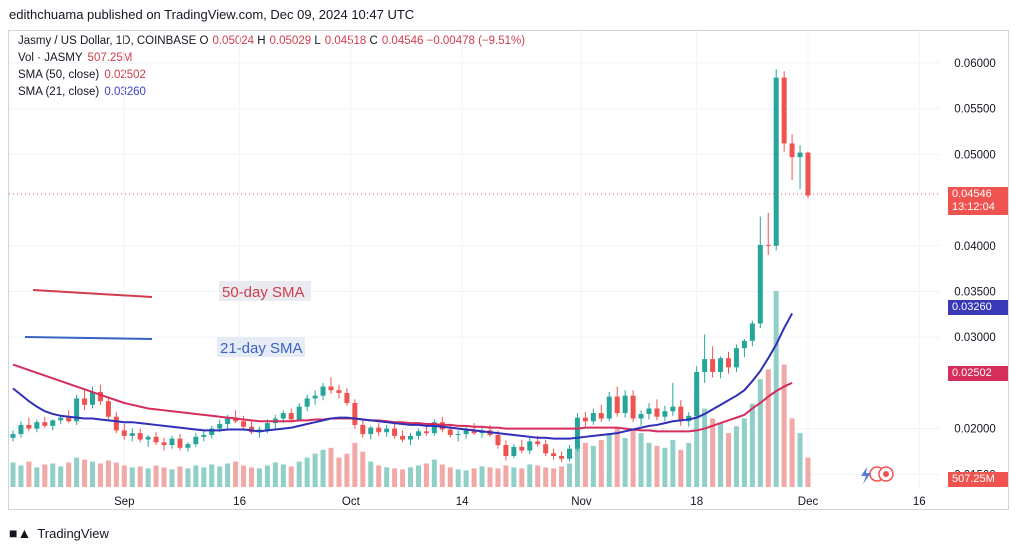 The height and width of the screenshot is (551, 1017). Describe the element at coordinates (82, 92) in the screenshot. I see `sma21-legend: SMA (21, close) 0.03260` at that location.